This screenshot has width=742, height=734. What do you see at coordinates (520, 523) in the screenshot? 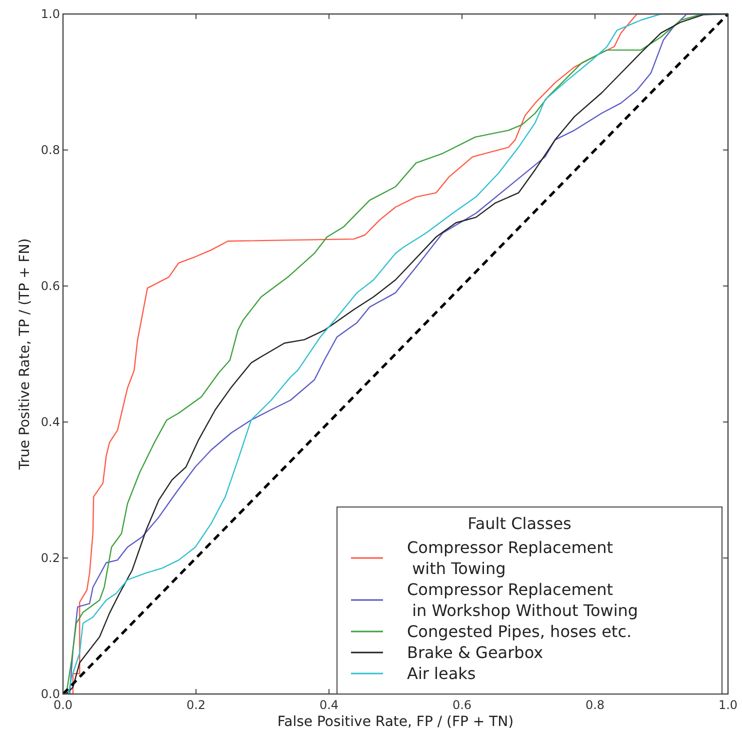
I see `legend-title: Fault Classes` at bounding box center [520, 523].